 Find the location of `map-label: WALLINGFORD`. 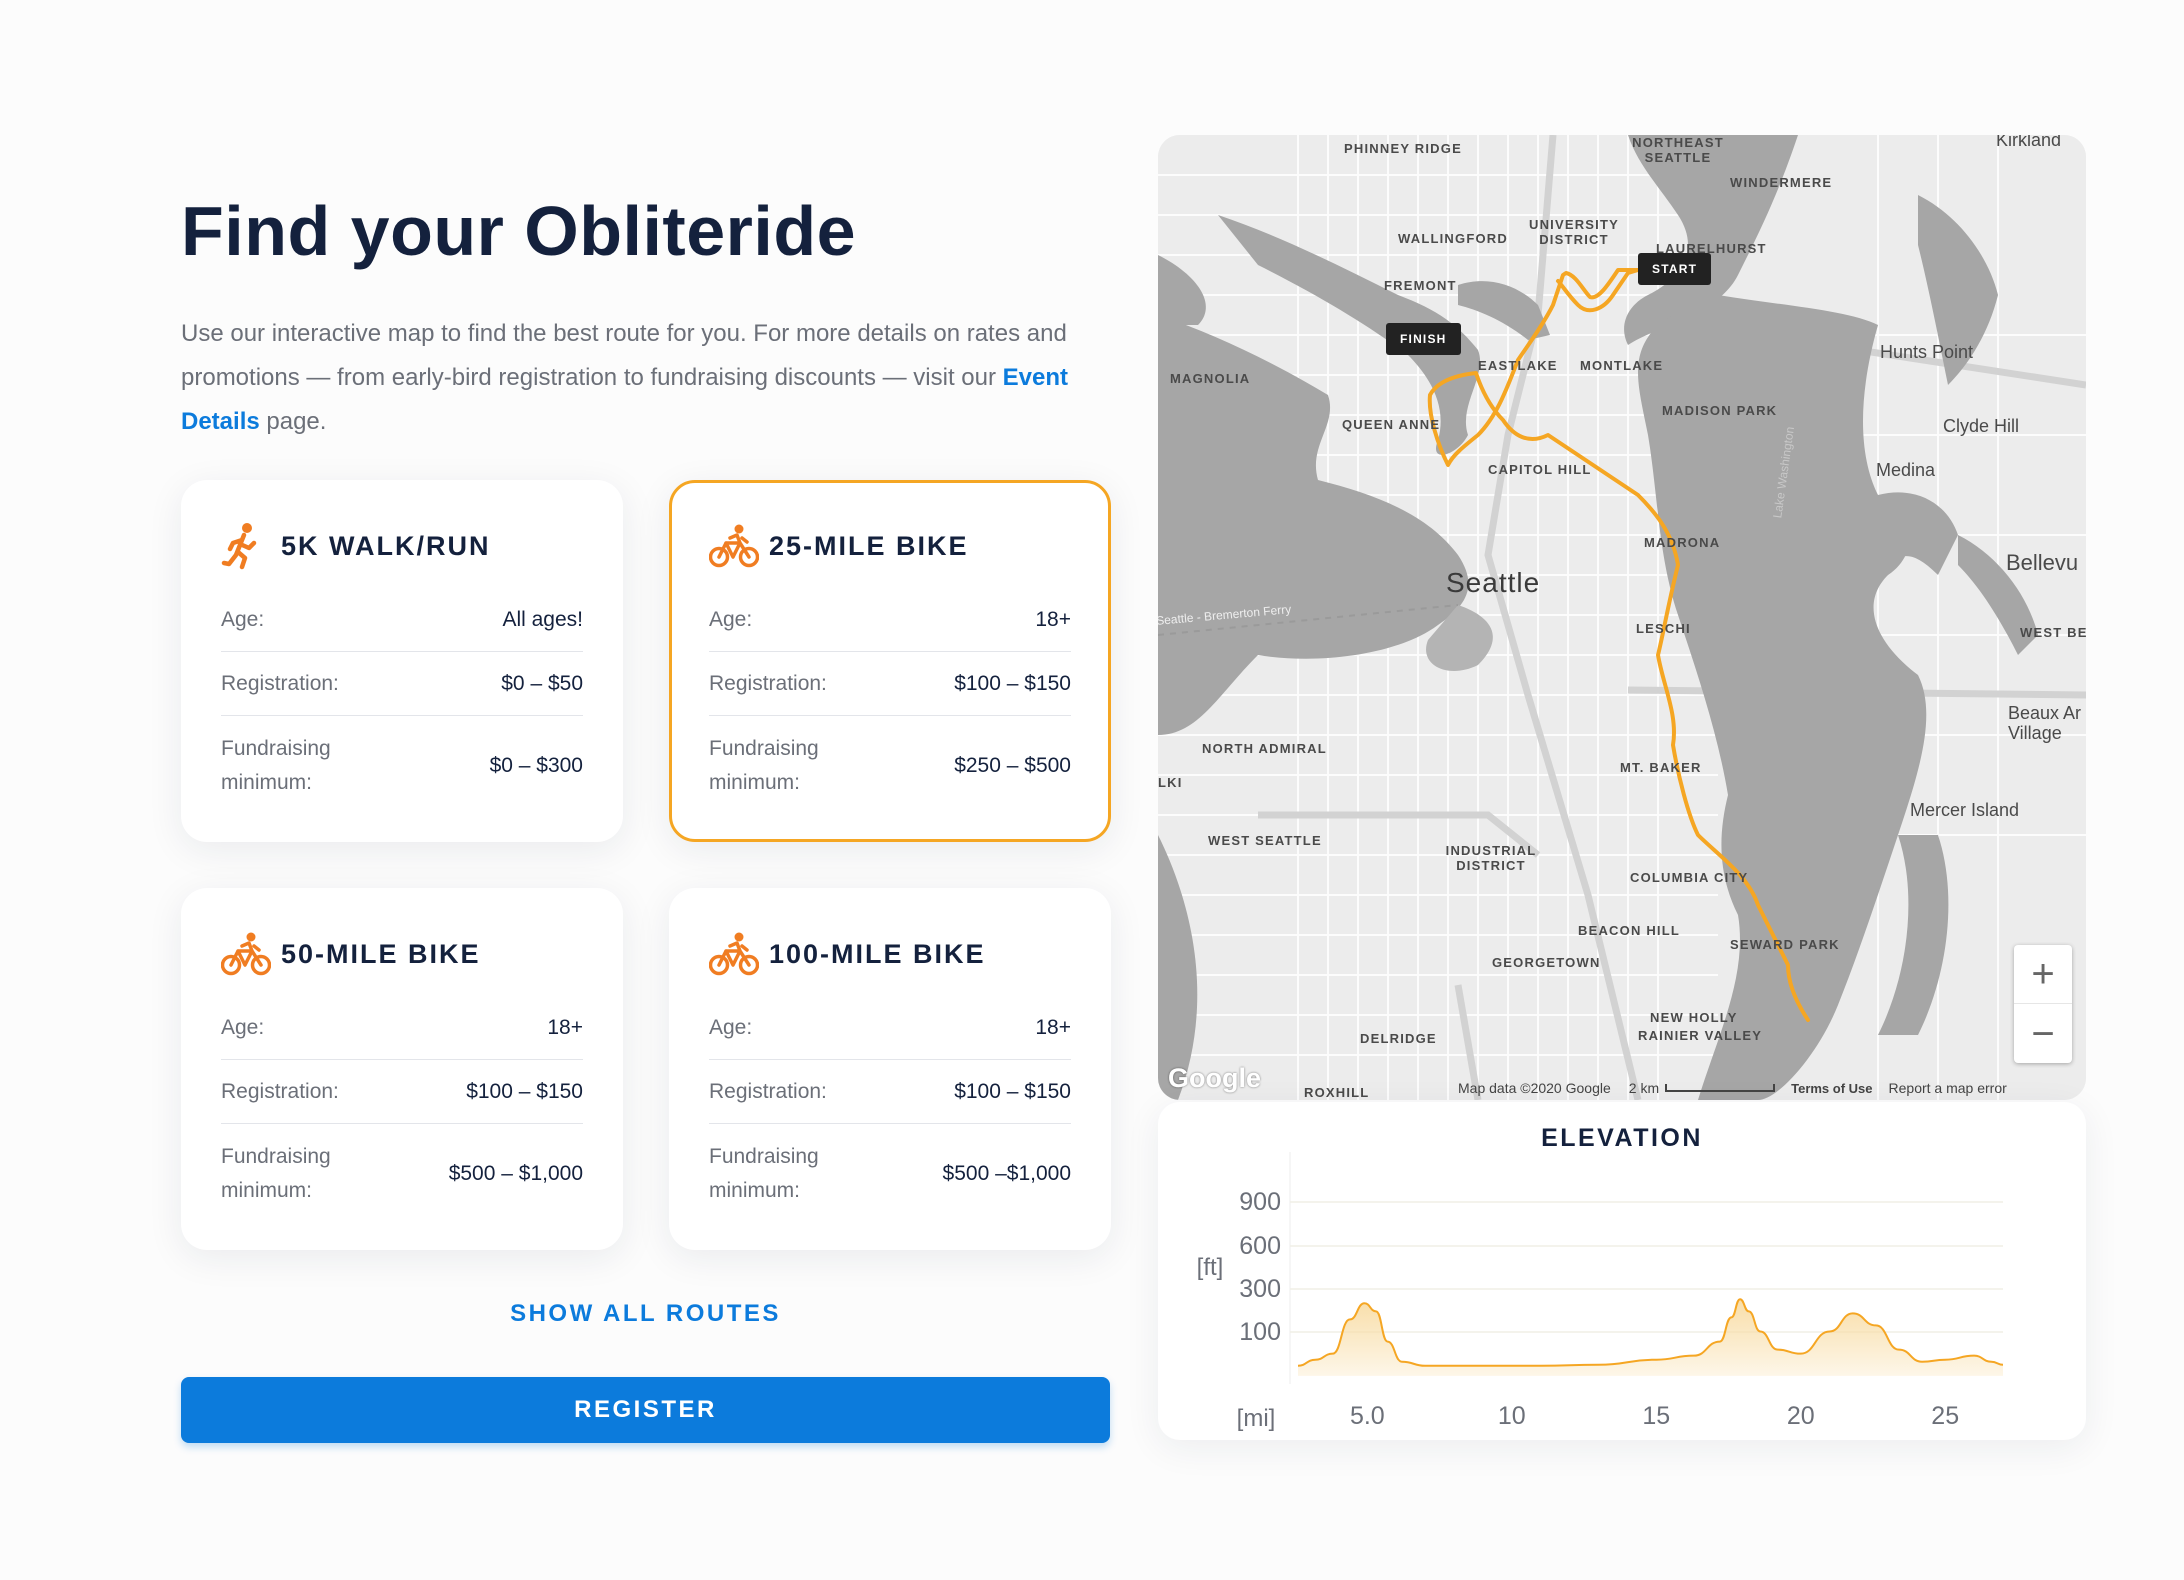

map-label: WALLINGFORD is located at coordinates (1453, 238).